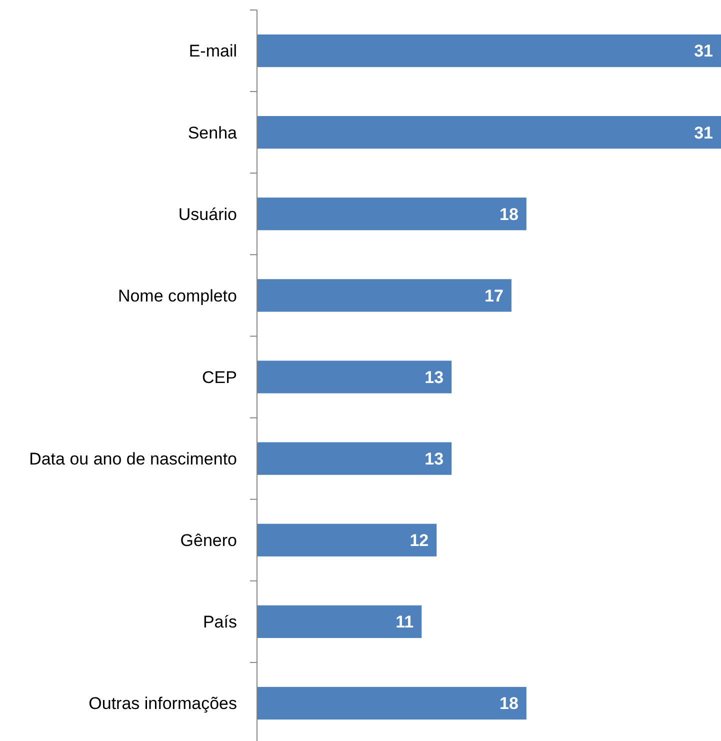 This screenshot has width=721, height=741. I want to click on y-tick-label: Outras informações, so click(162, 704).